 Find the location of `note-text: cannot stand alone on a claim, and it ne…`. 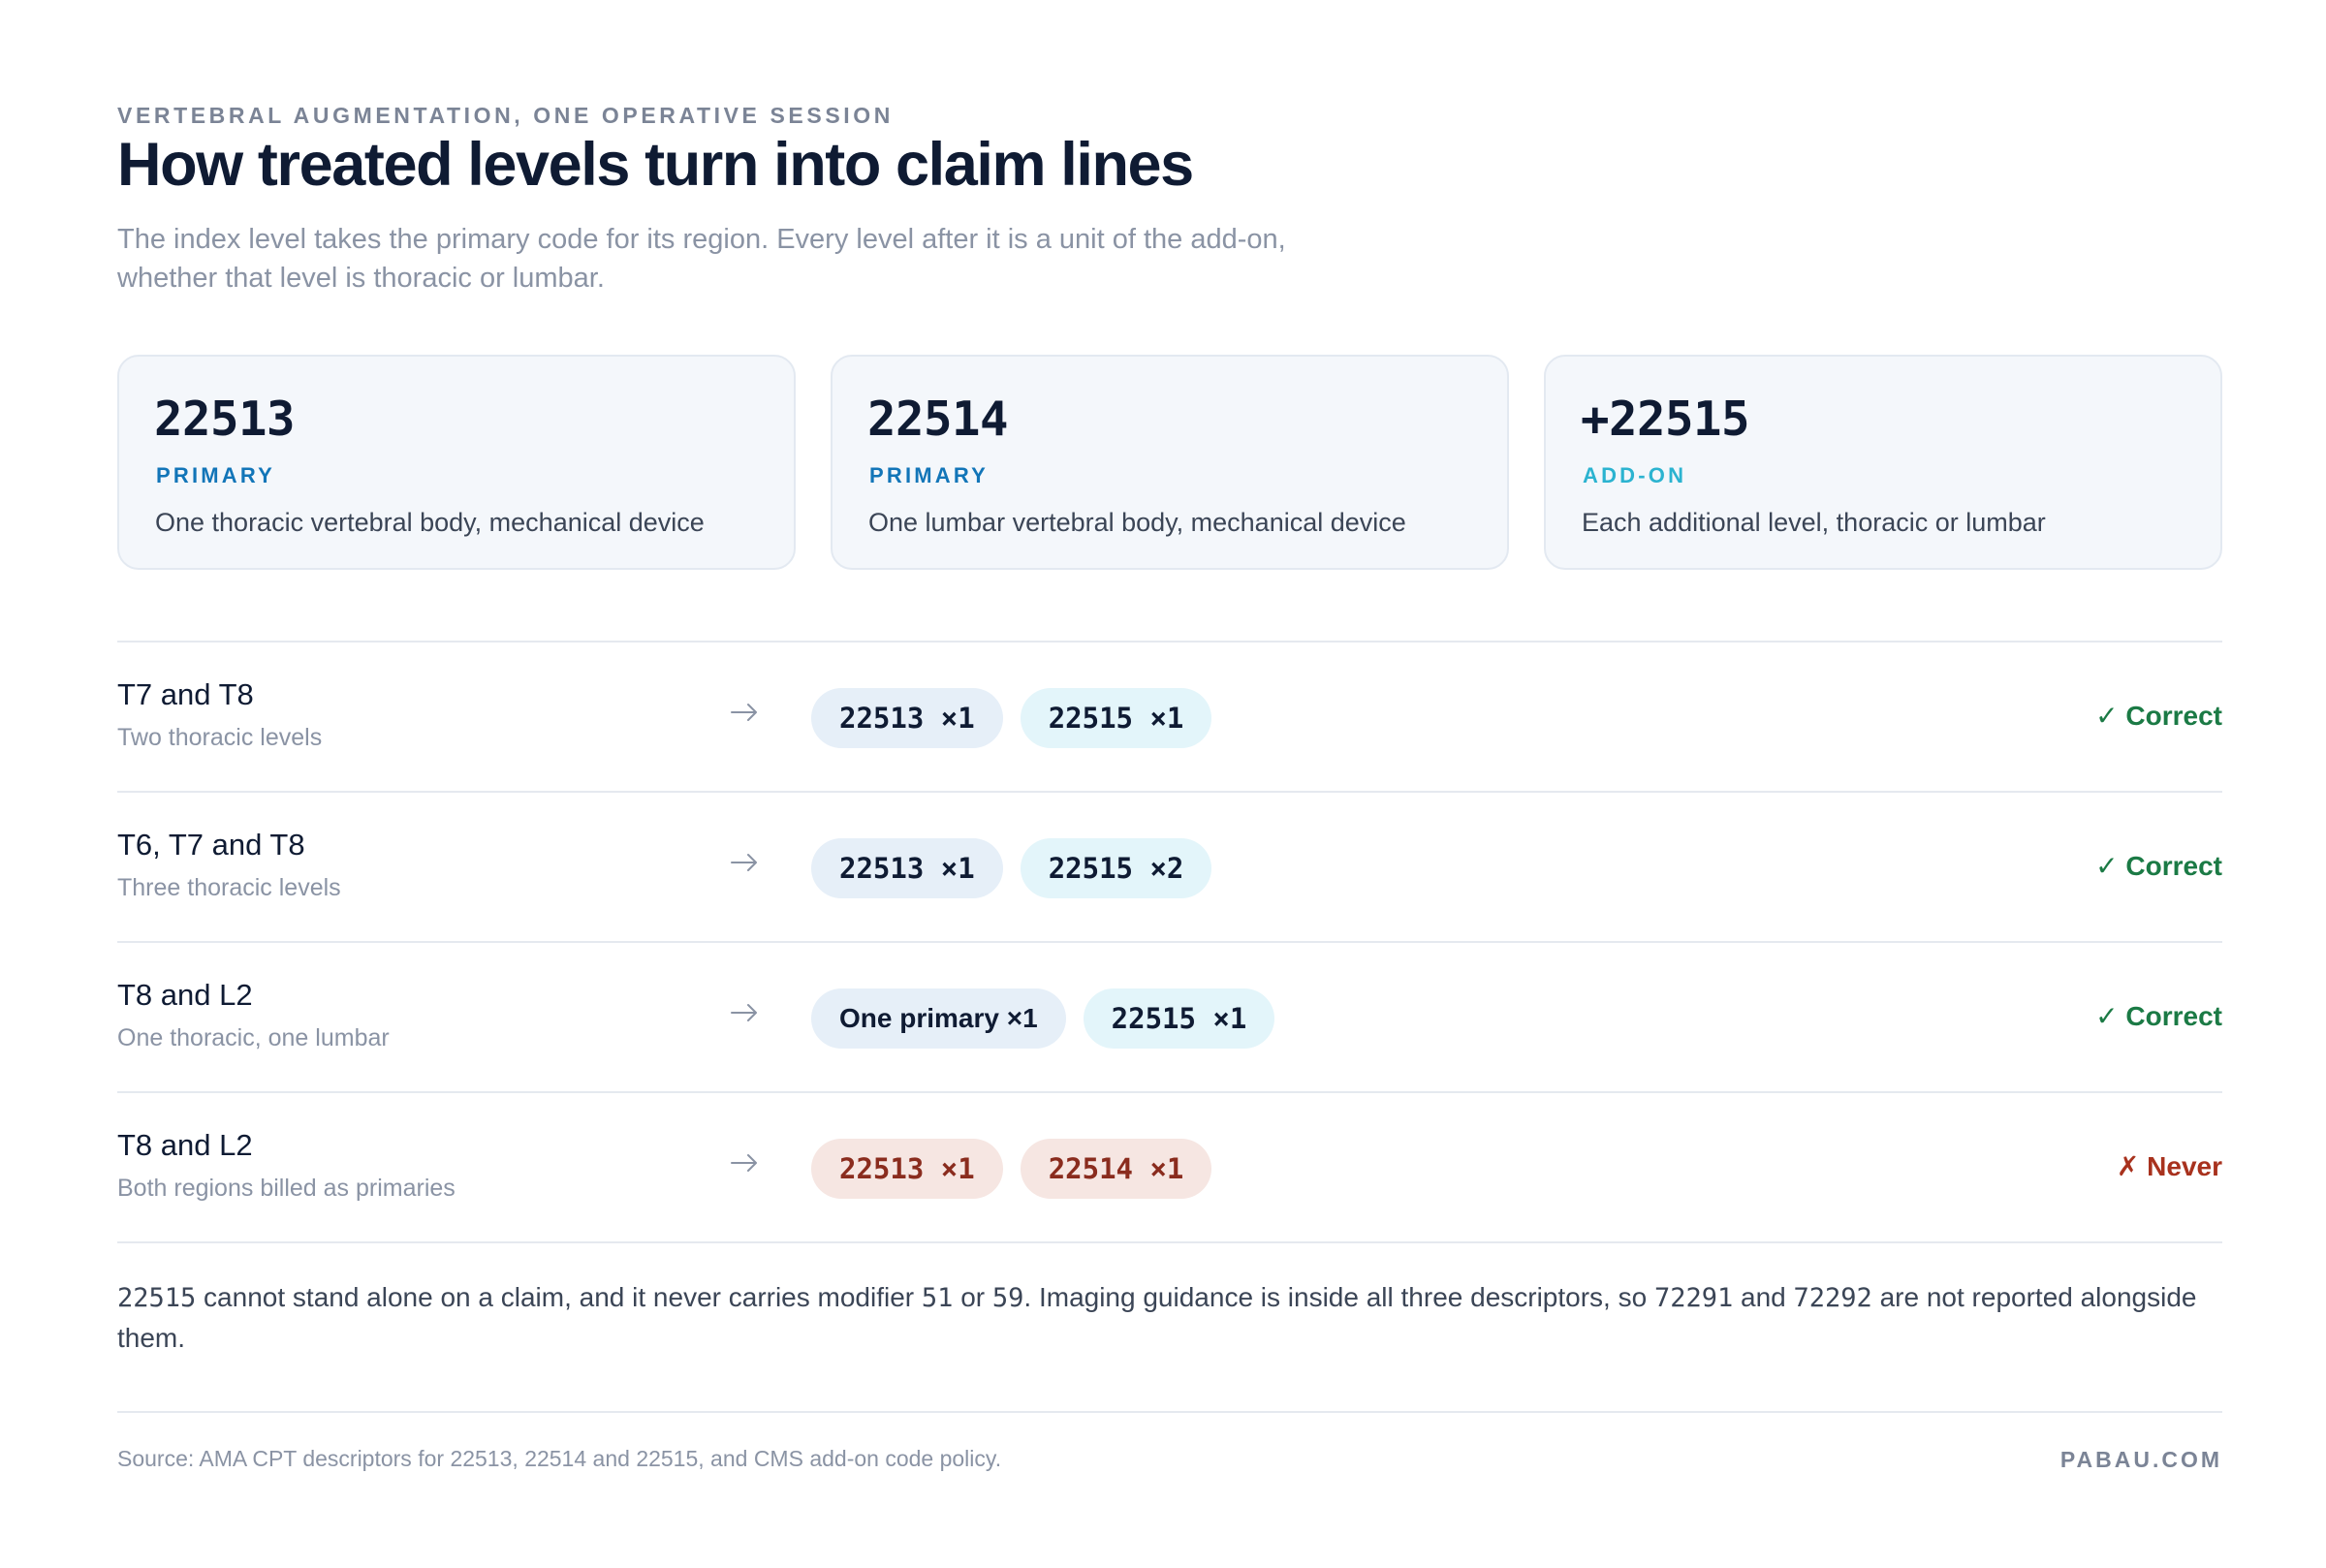

note-text: cannot stand alone on a claim, and it ne… is located at coordinates (559, 1297).